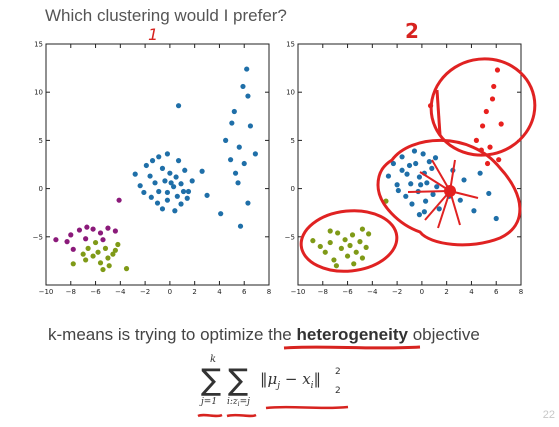  I want to click on x-tick-label: −6, so click(347, 292).